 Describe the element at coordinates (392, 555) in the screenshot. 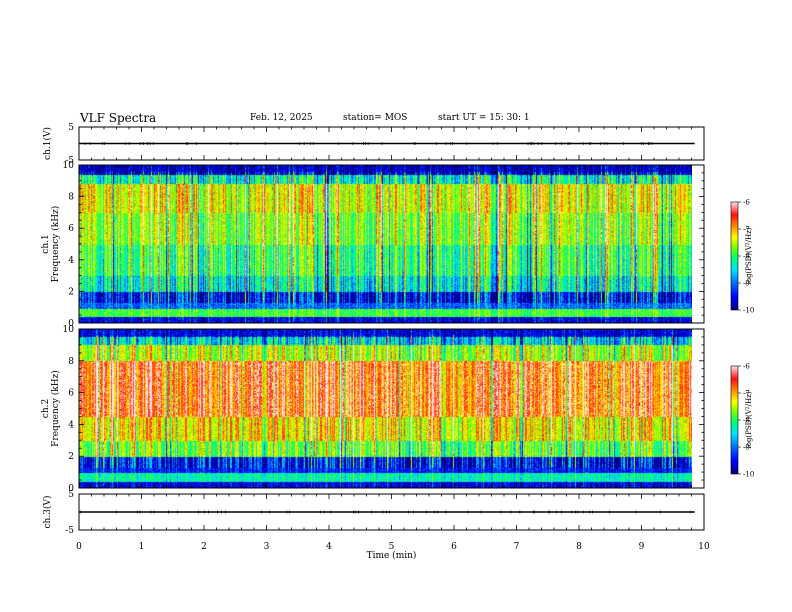

I see `x-axis-label: Time (min)` at that location.